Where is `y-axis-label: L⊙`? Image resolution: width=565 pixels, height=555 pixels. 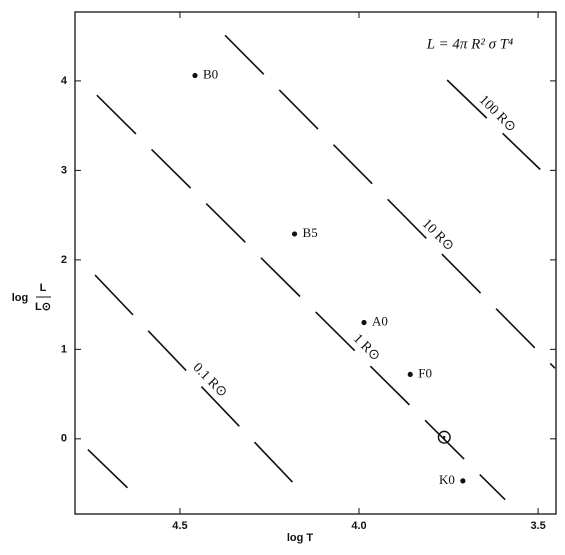 y-axis-label: L⊙ is located at coordinates (43, 307).